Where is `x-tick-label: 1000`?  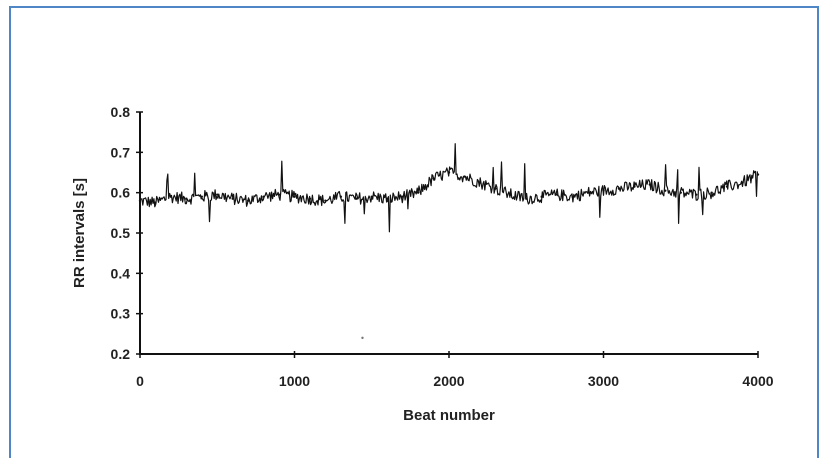 x-tick-label: 1000 is located at coordinates (294, 381).